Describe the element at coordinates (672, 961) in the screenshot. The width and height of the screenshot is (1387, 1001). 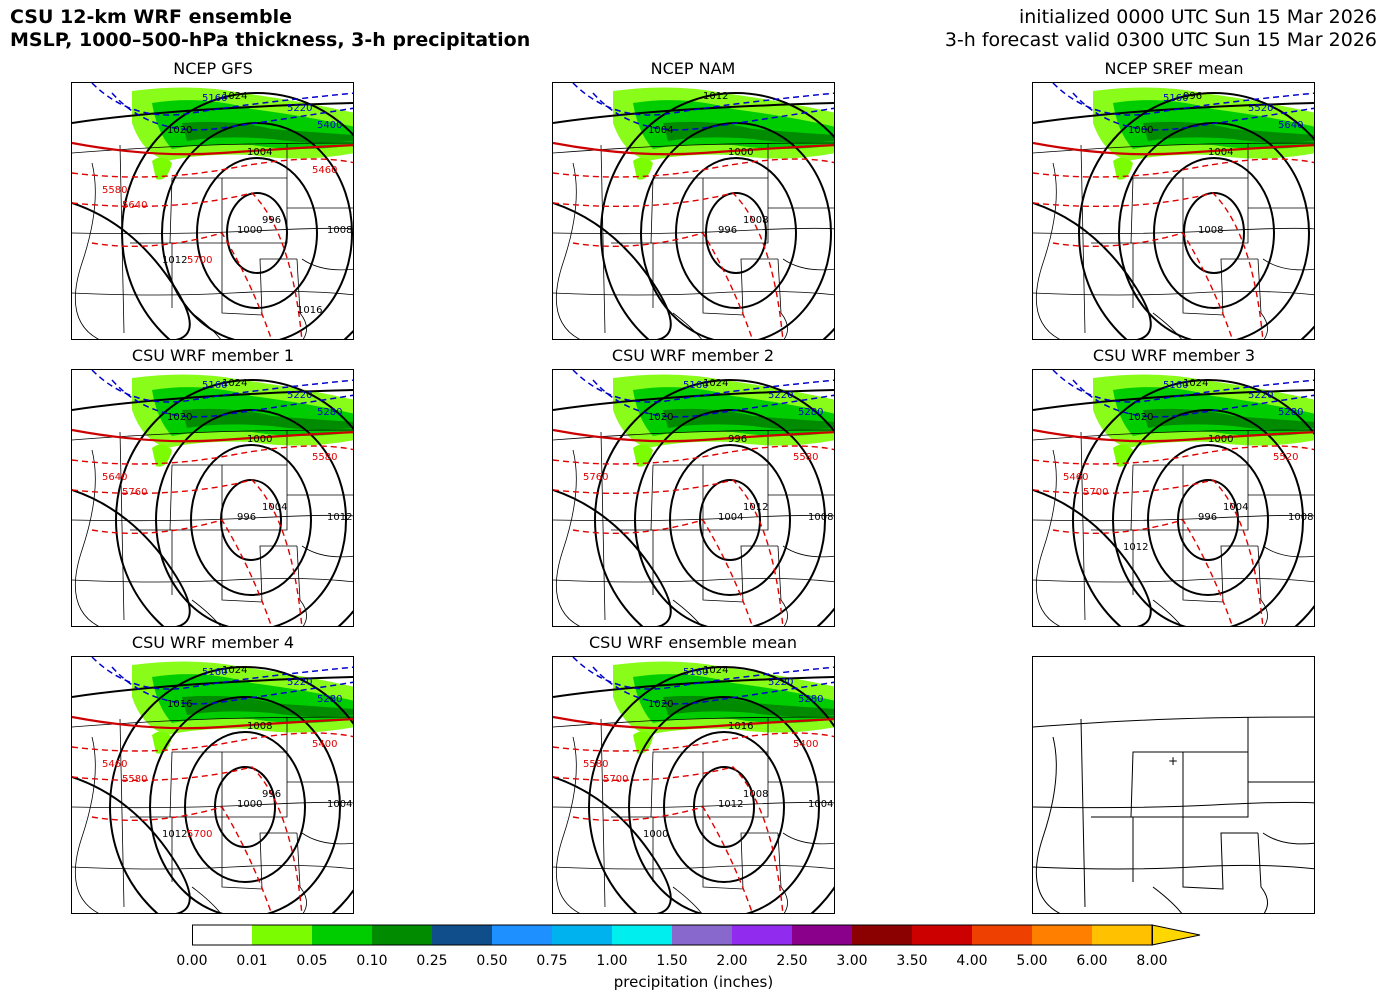
I see `colorbar-tick-label: 1.50` at that location.